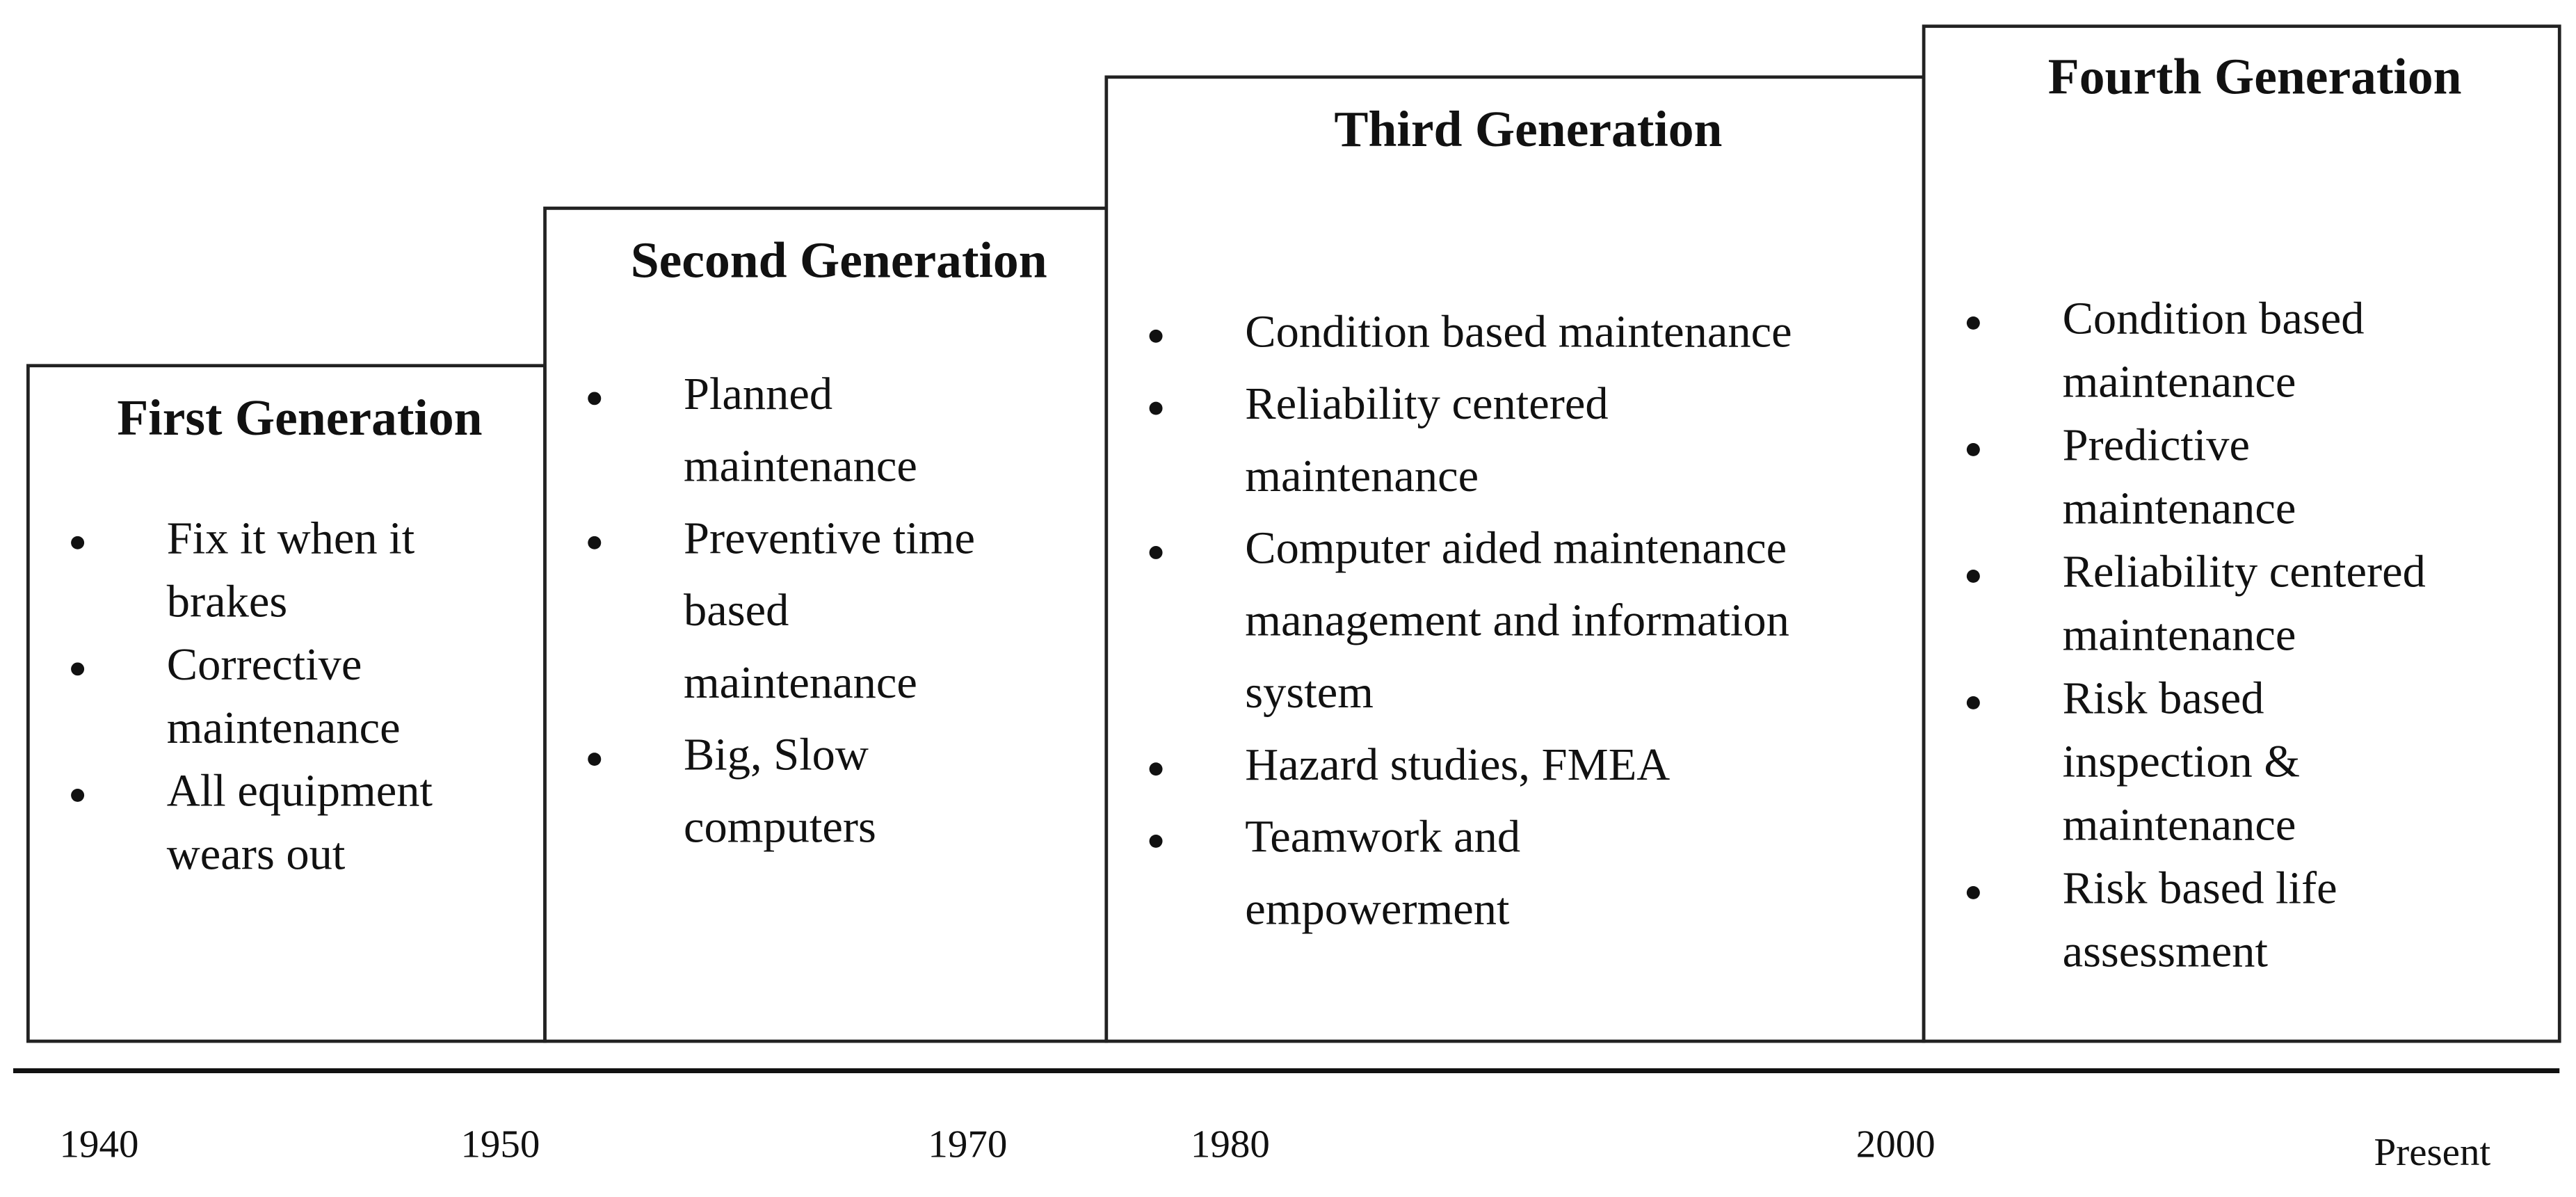 This screenshot has height=1197, width=2576. Describe the element at coordinates (829, 538) in the screenshot. I see `item-text: Preventive time` at that location.